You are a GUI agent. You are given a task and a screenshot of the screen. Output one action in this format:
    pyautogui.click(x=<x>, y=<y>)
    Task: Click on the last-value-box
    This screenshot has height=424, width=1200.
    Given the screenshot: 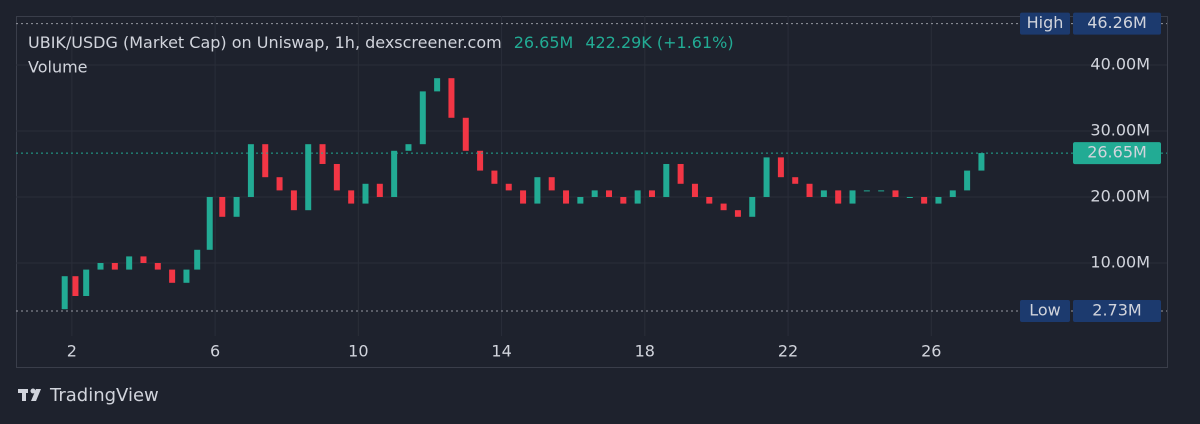 What is the action you would take?
    pyautogui.click(x=1117, y=153)
    